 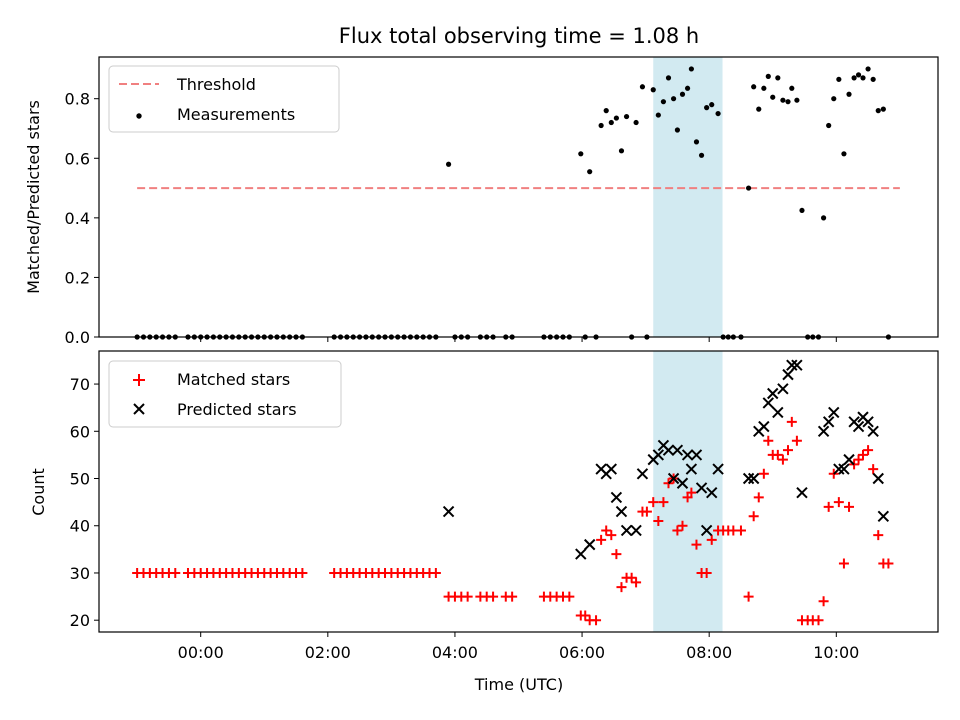 What do you see at coordinates (201, 652) in the screenshot?
I see `x-tick-label: 00:00` at bounding box center [201, 652].